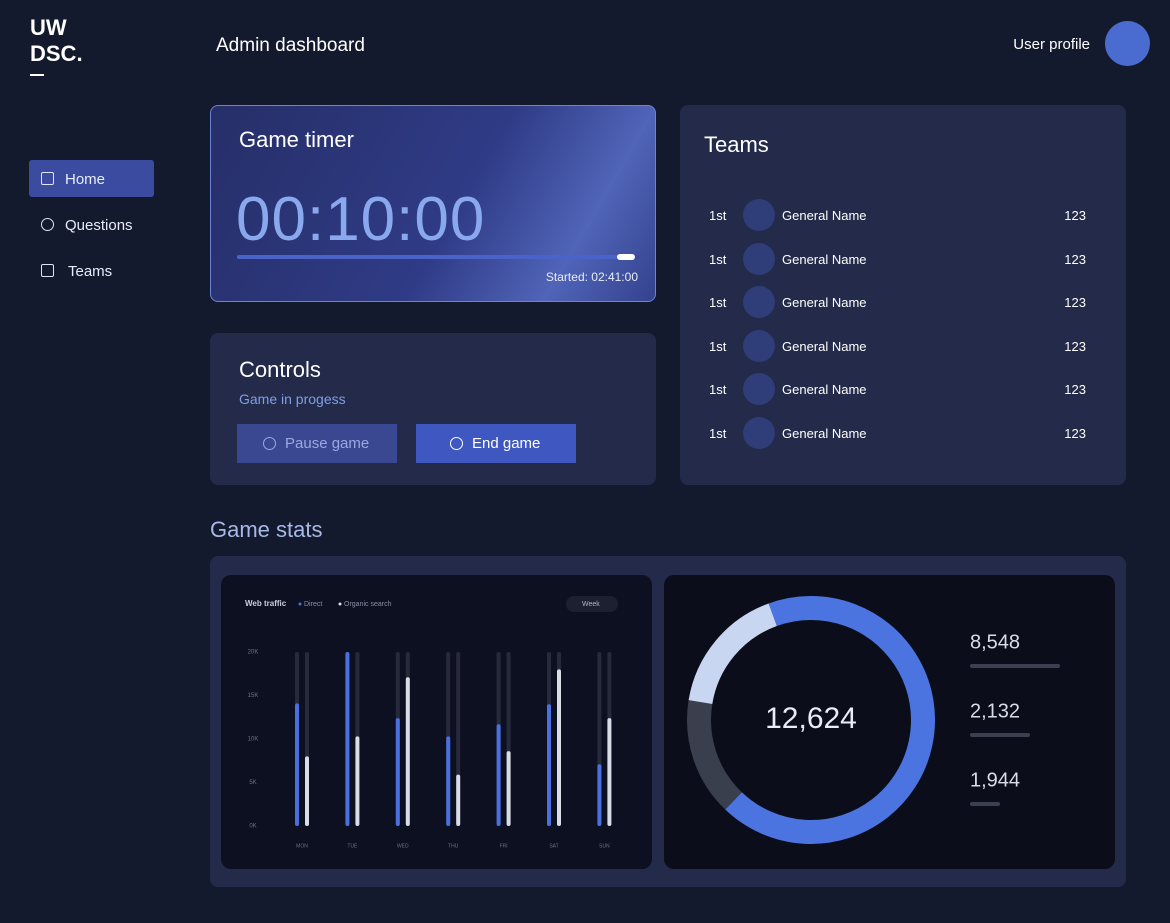 The height and width of the screenshot is (923, 1170). Describe the element at coordinates (253, 696) in the screenshot. I see `y-tick-label: 15K` at that location.